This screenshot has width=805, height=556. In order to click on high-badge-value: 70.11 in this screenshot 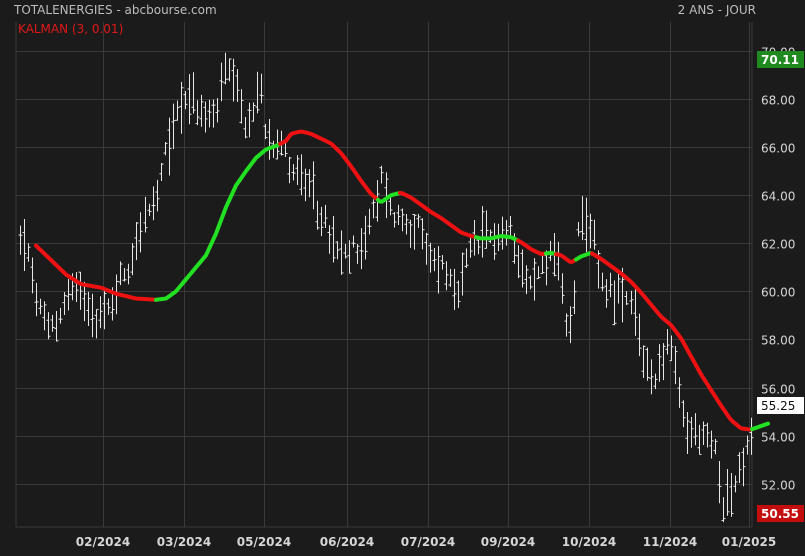, I will do `click(780, 60)`.